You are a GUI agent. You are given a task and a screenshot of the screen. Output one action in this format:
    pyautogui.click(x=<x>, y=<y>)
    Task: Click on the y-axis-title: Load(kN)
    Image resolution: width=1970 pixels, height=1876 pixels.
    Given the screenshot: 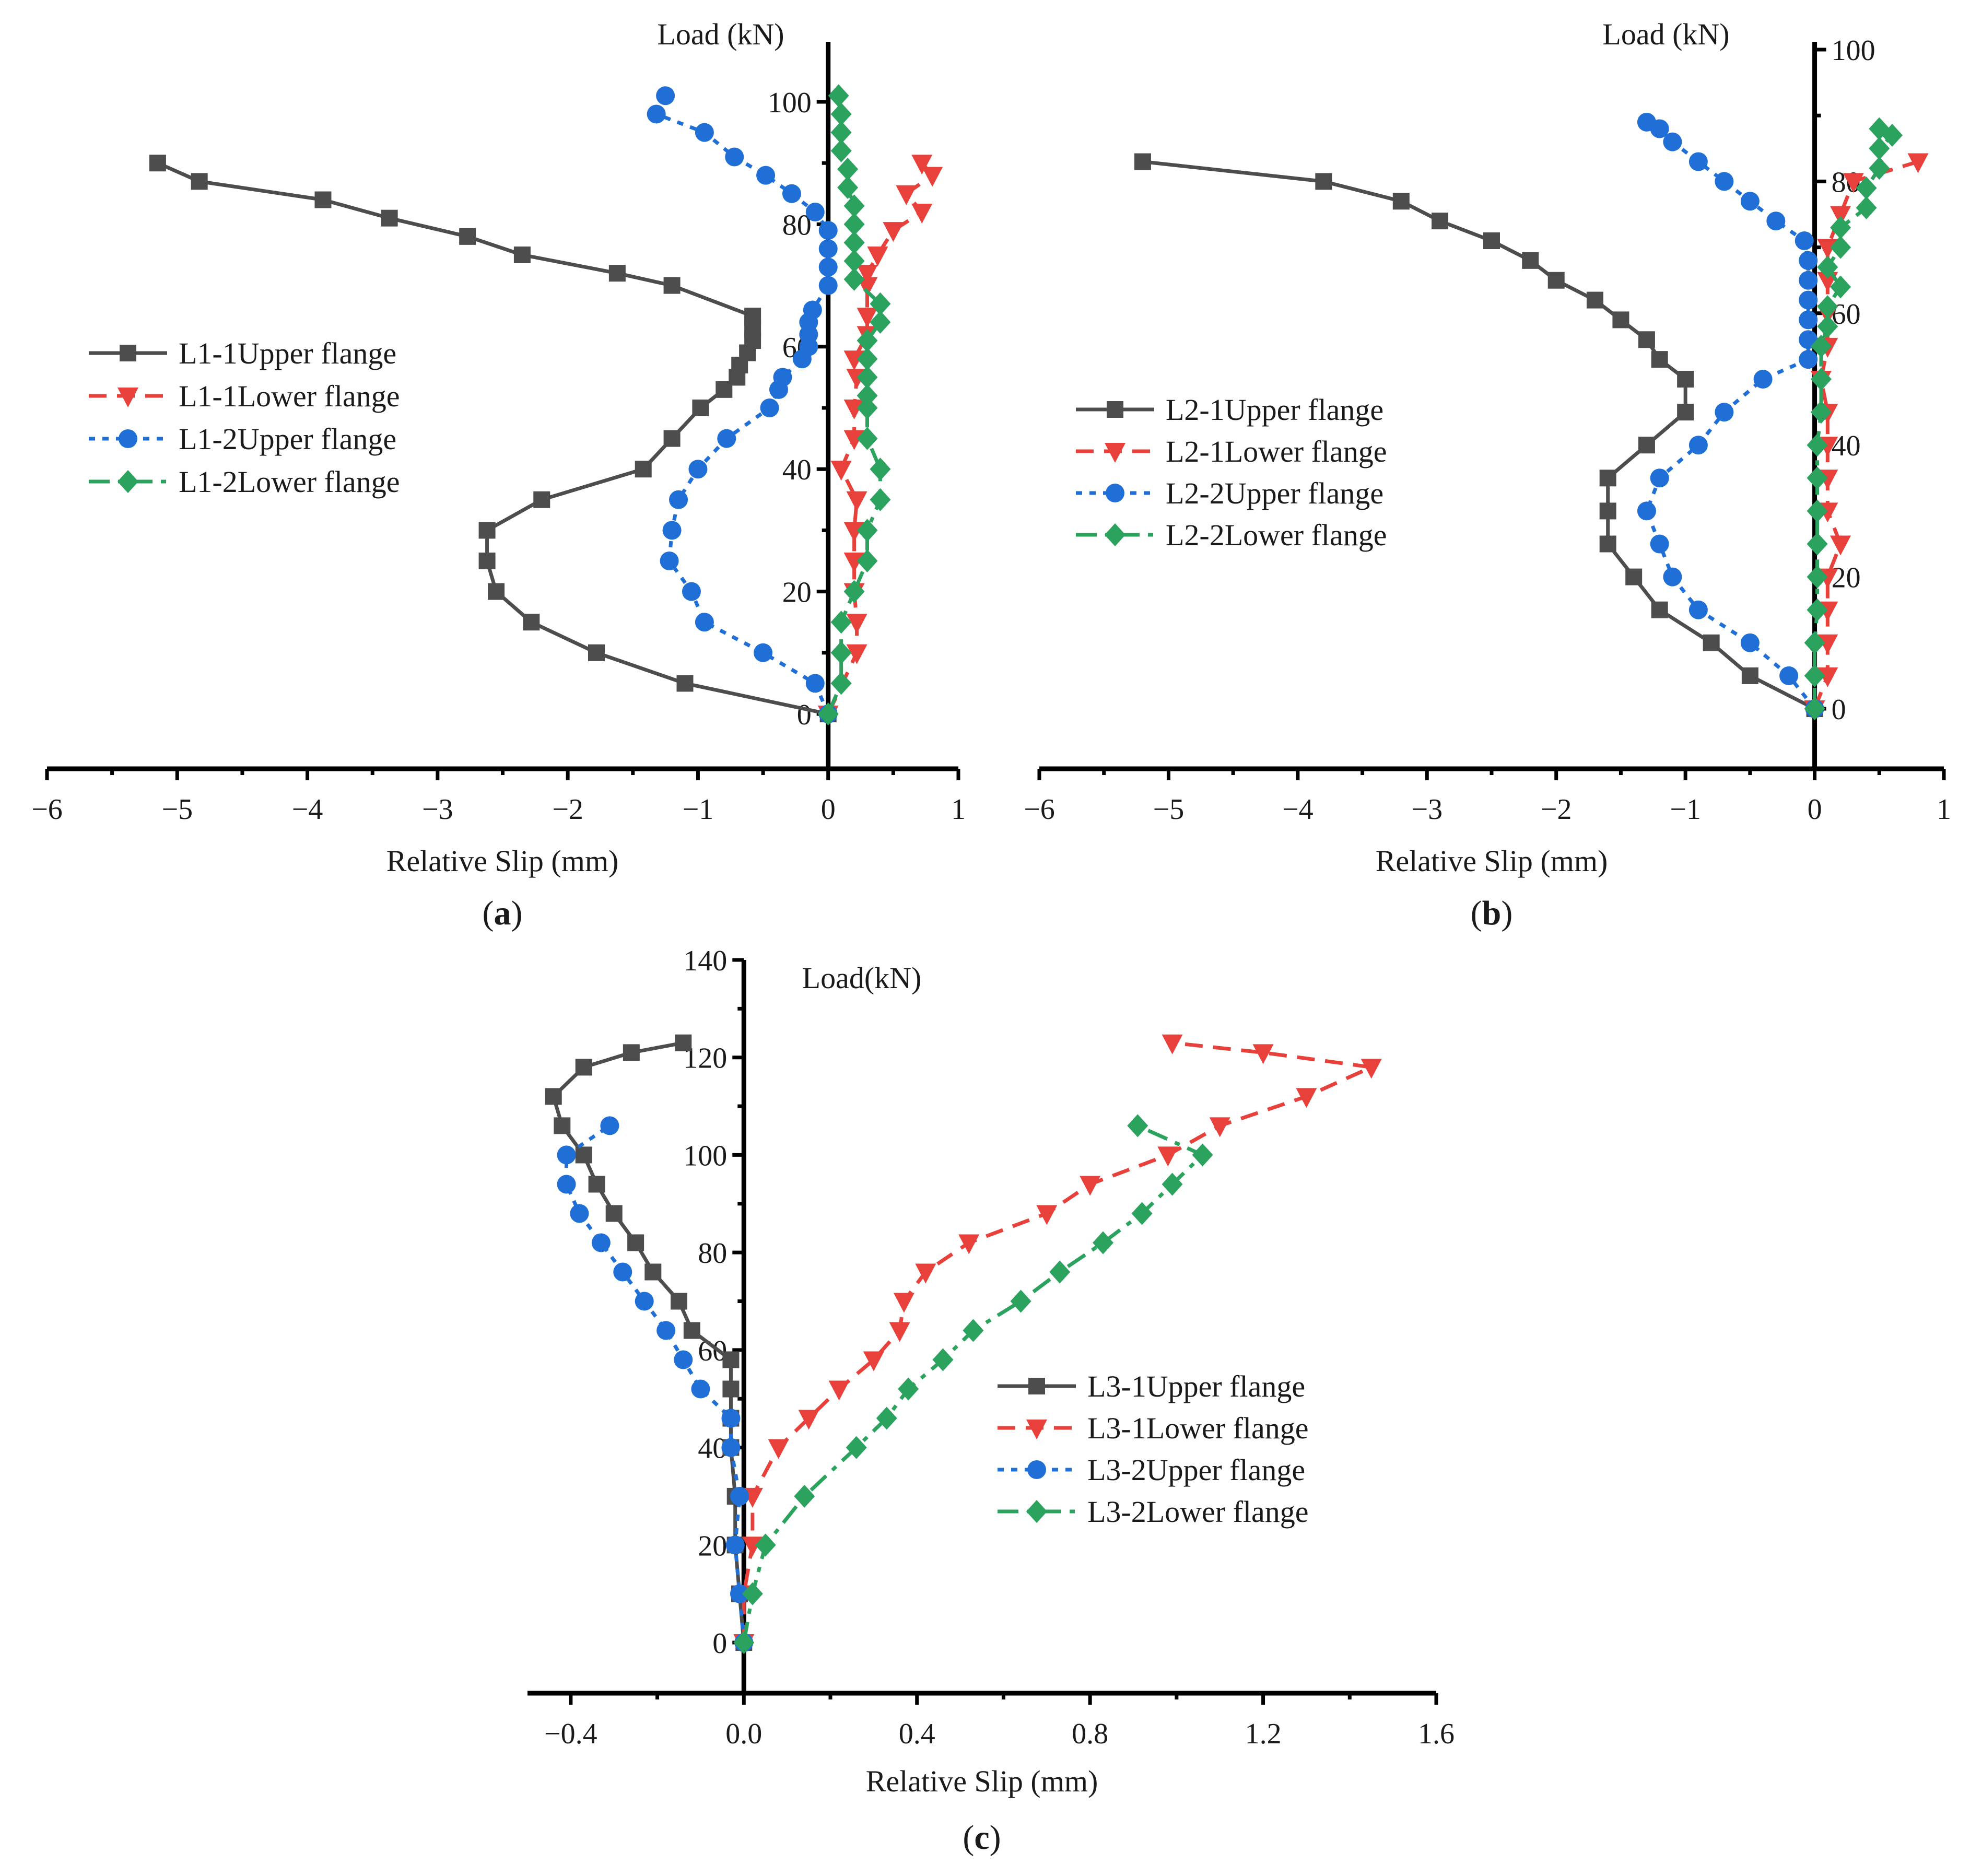 What is the action you would take?
    pyautogui.click(x=862, y=978)
    